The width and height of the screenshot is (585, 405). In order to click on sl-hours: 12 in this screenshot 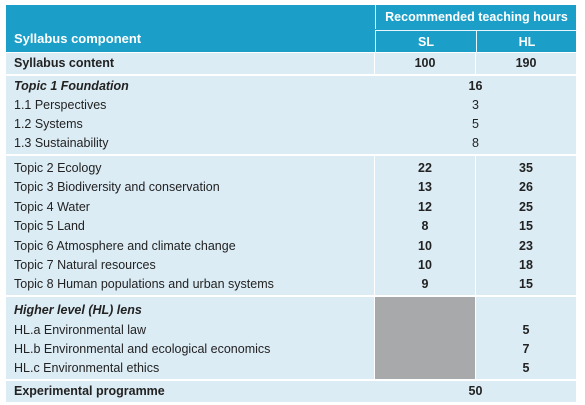, I will do `click(425, 207)`.